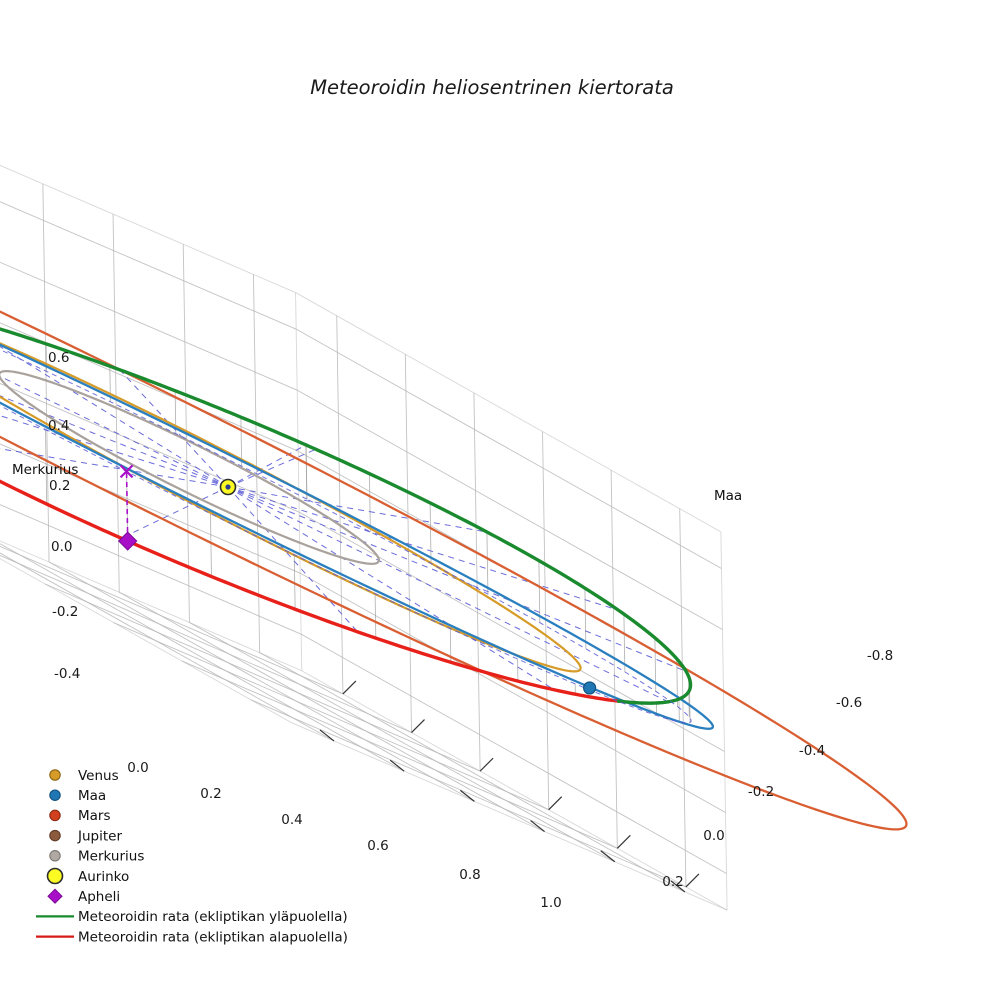  What do you see at coordinates (291, 820) in the screenshot?
I see `x-tick-label: 0.4` at bounding box center [291, 820].